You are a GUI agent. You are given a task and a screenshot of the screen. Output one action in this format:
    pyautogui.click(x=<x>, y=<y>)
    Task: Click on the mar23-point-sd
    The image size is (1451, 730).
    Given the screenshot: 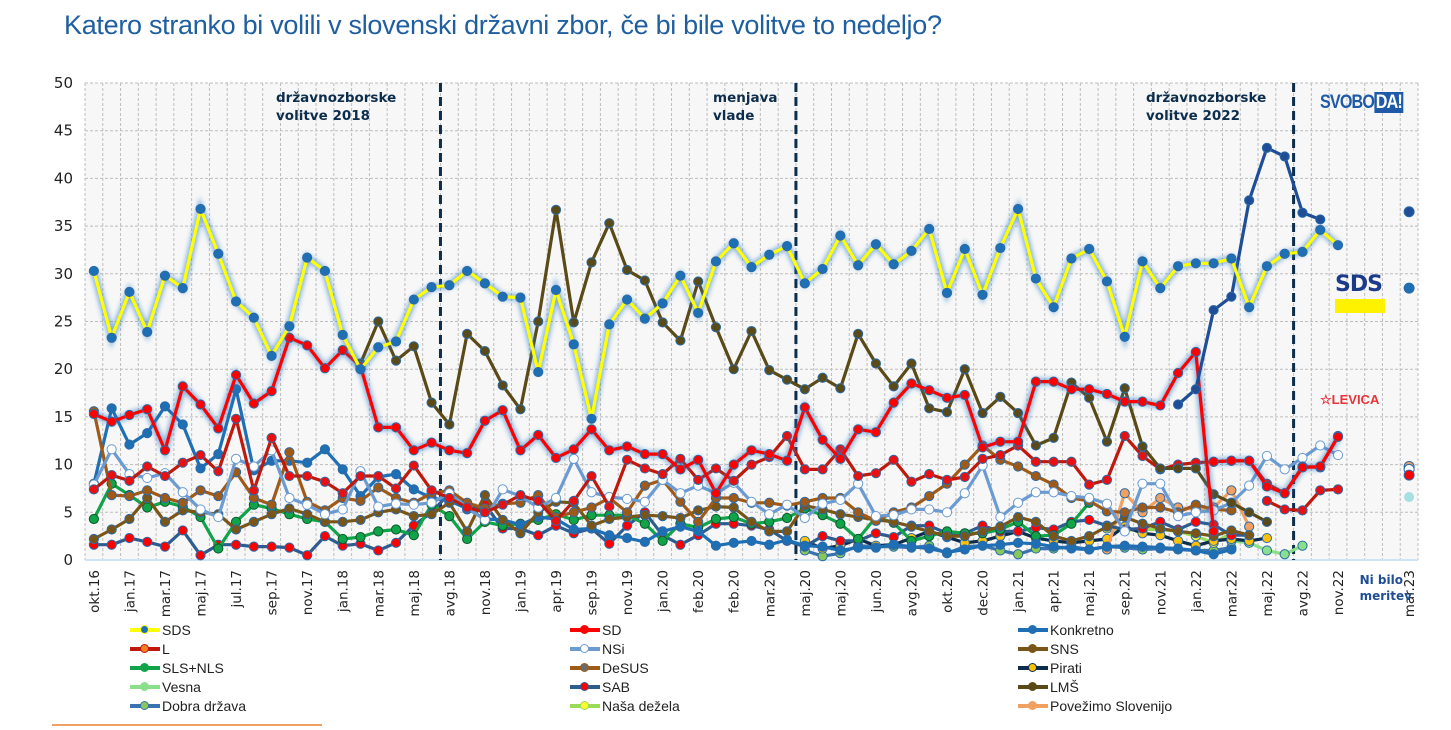 What is the action you would take?
    pyautogui.click(x=1409, y=475)
    